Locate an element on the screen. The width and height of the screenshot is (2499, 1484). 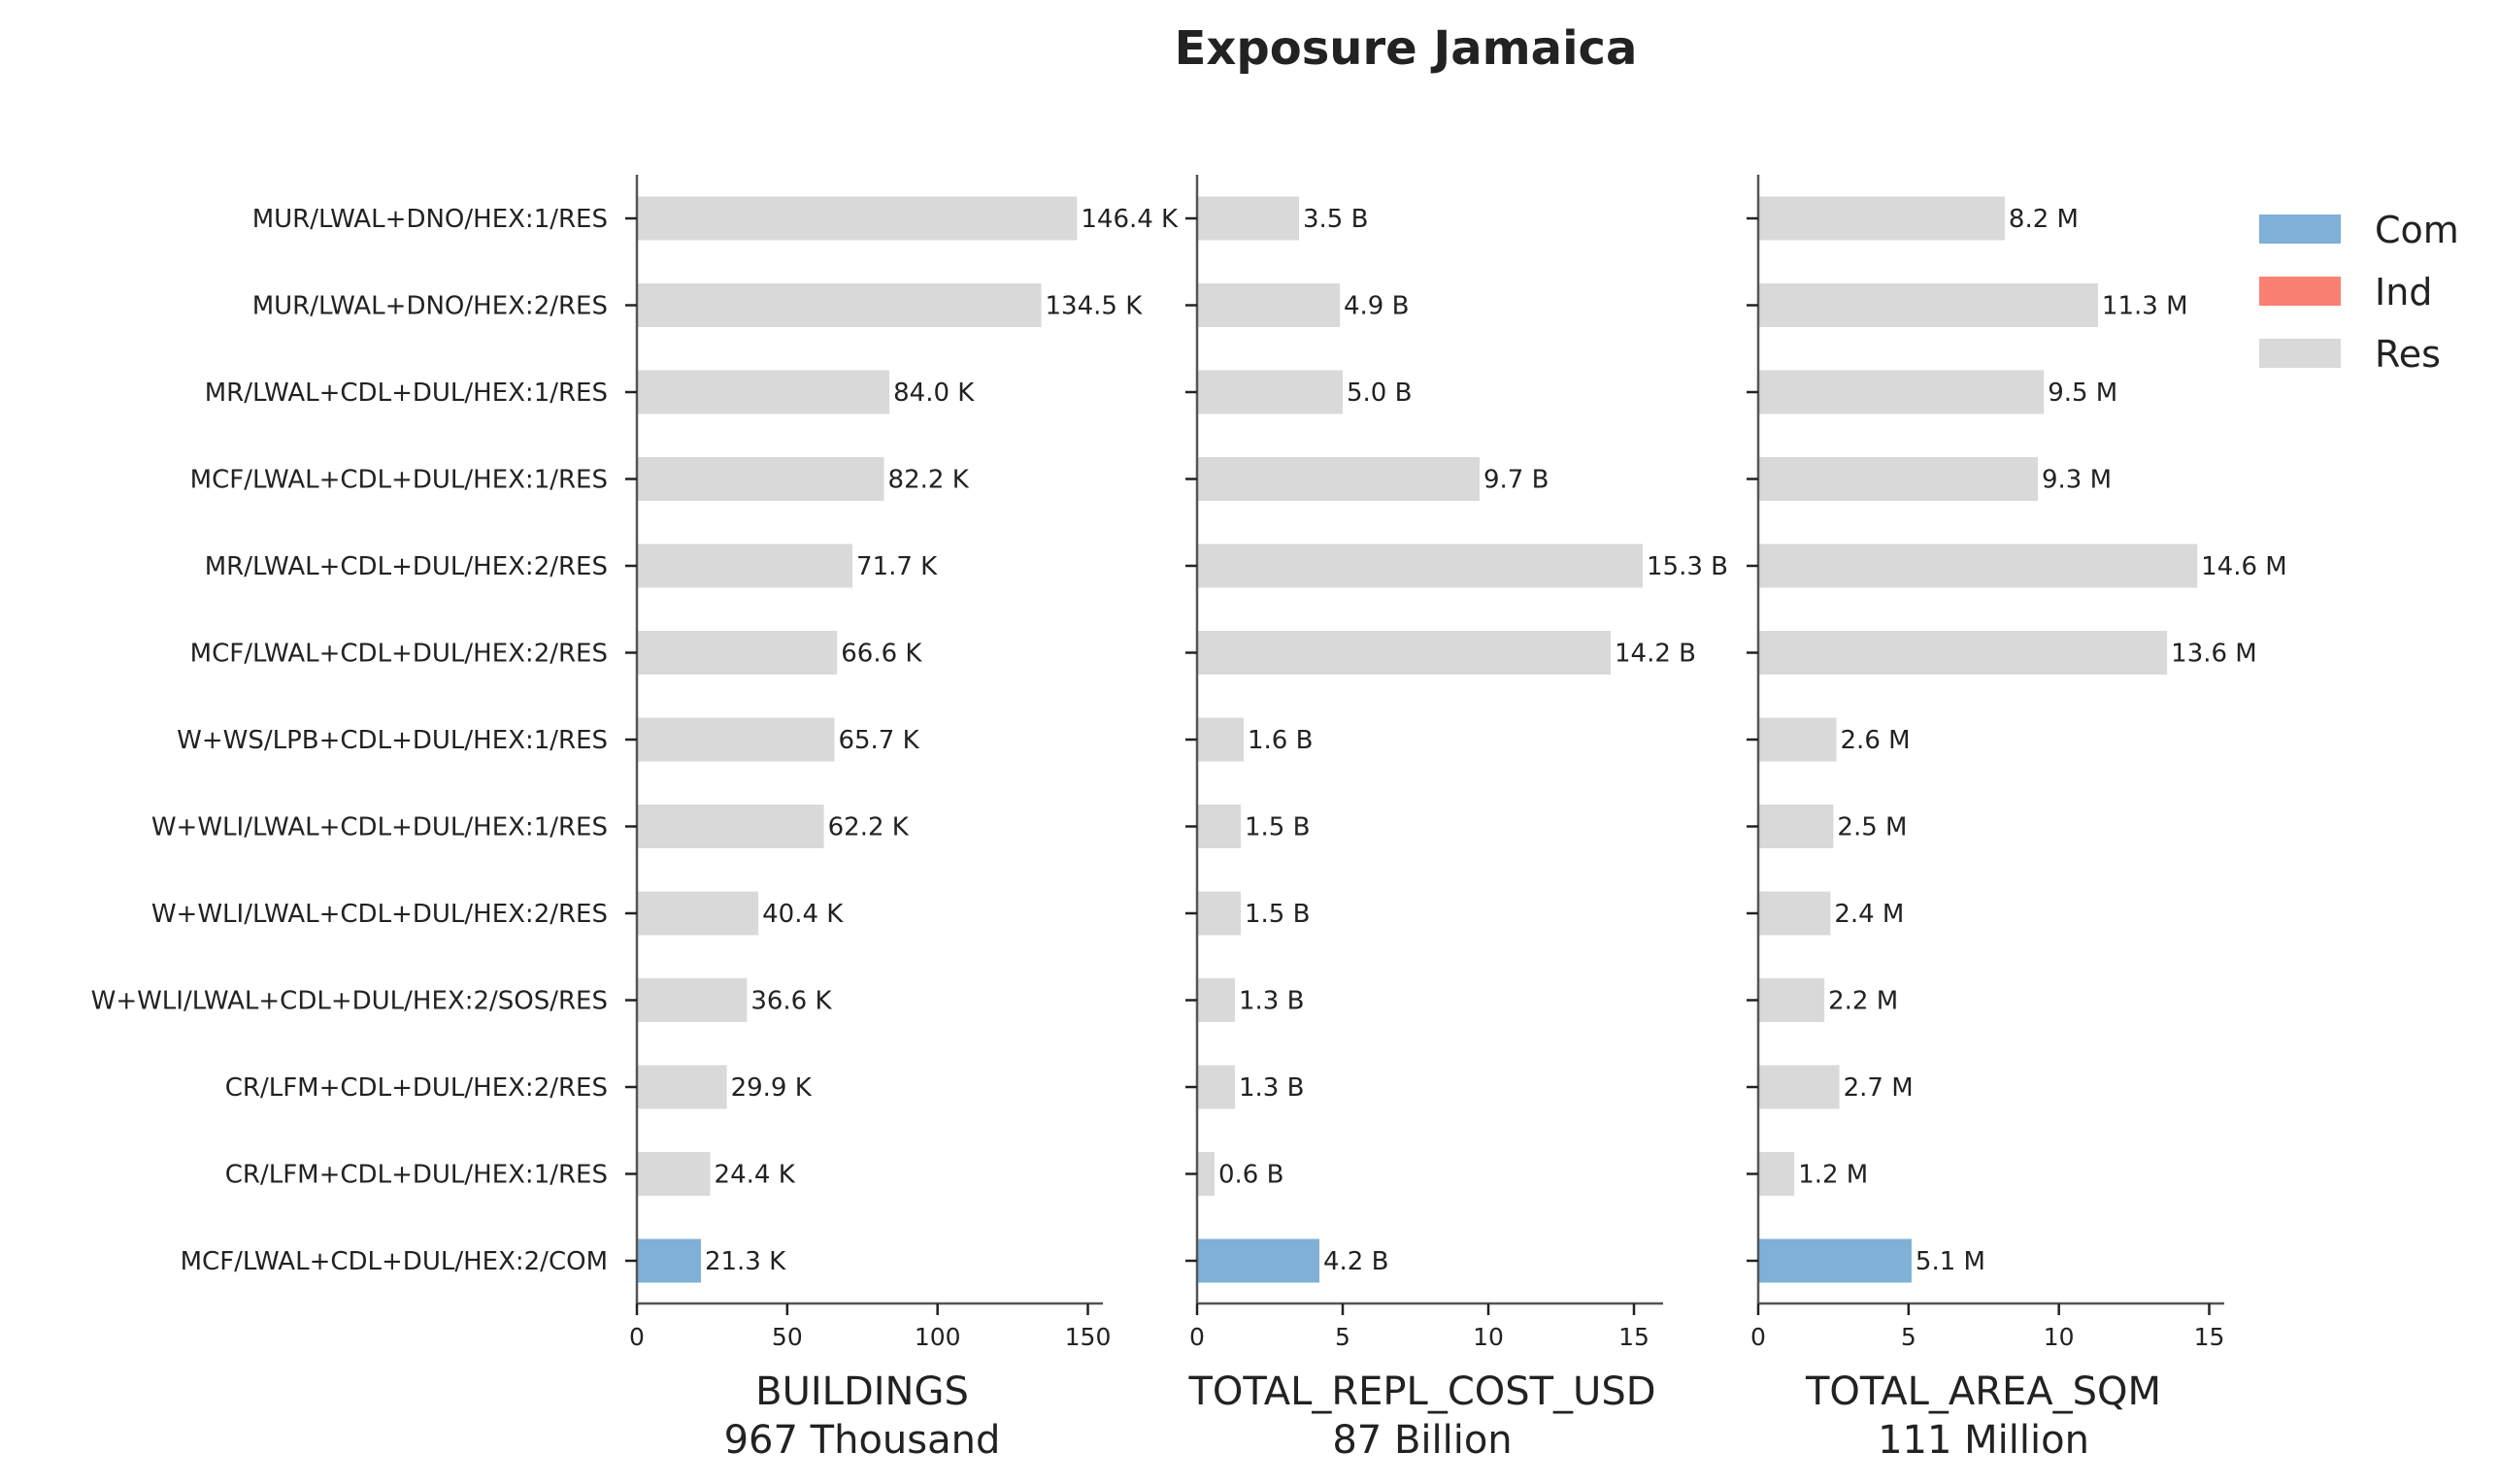
data-label: 14.2 B is located at coordinates (1656, 654).